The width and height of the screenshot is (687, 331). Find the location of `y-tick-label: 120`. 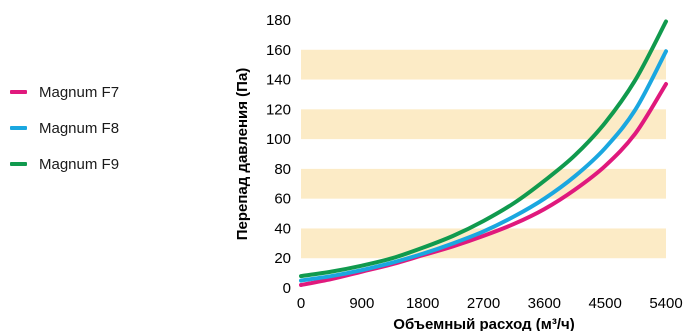

y-tick-label: 120 is located at coordinates (278, 109).